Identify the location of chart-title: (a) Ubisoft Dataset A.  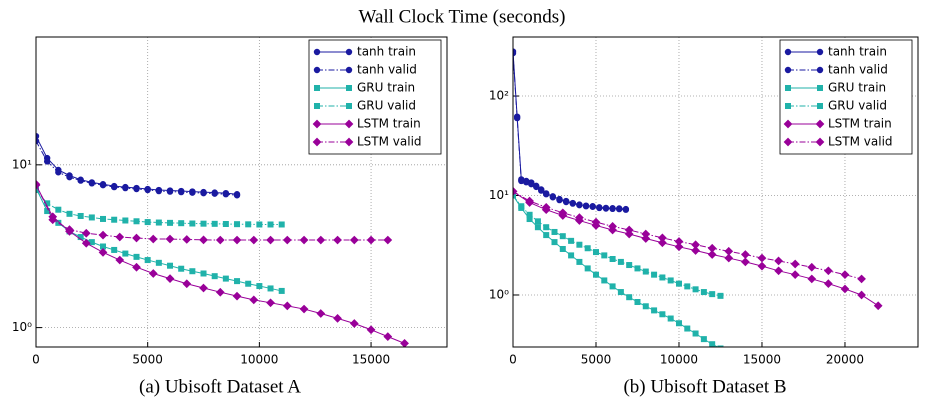
(220, 386).